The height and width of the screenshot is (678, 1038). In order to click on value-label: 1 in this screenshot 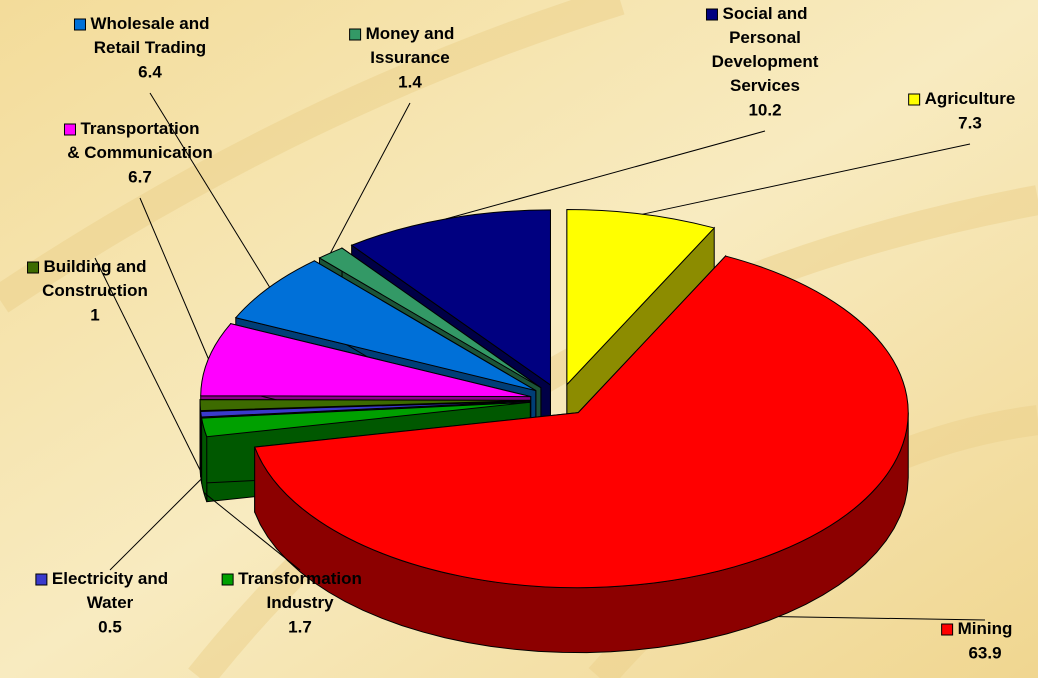, I will do `click(94, 314)`.